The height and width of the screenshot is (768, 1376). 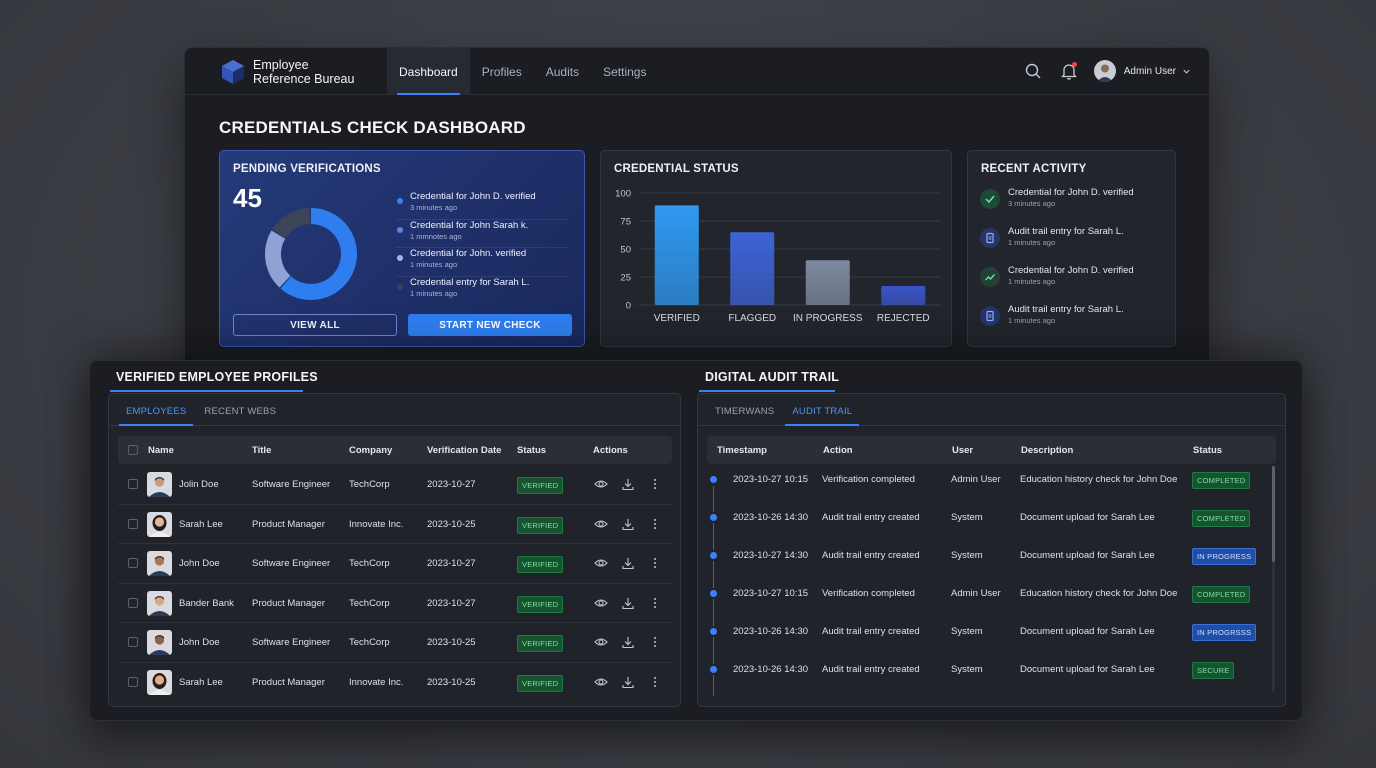 What do you see at coordinates (838, 450) in the screenshot?
I see `col-action: Action` at bounding box center [838, 450].